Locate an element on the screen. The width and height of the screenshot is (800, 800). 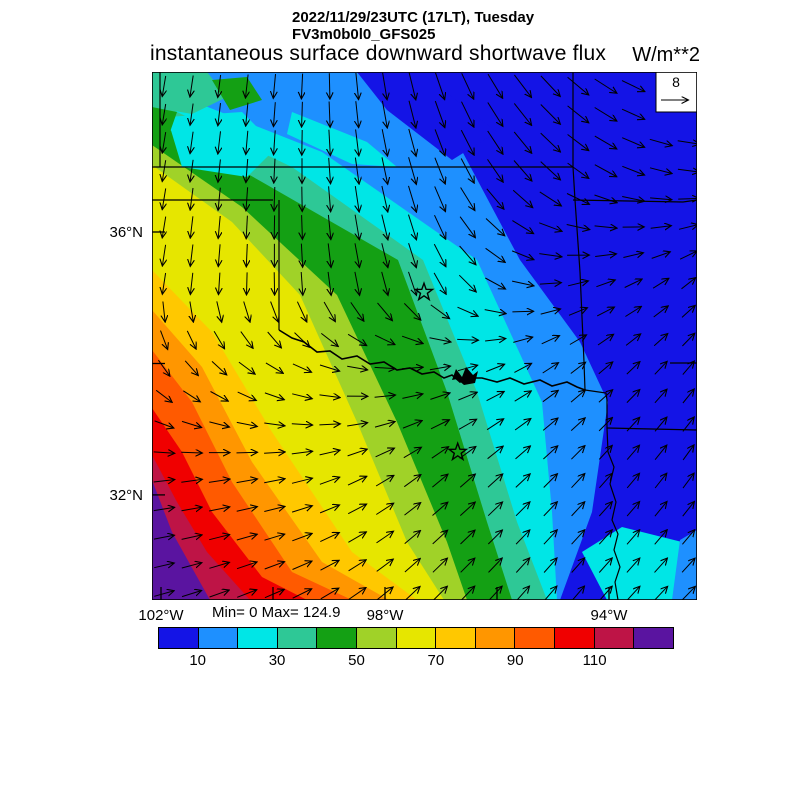
north-strip-darkblue is located at coordinates (427, 116).